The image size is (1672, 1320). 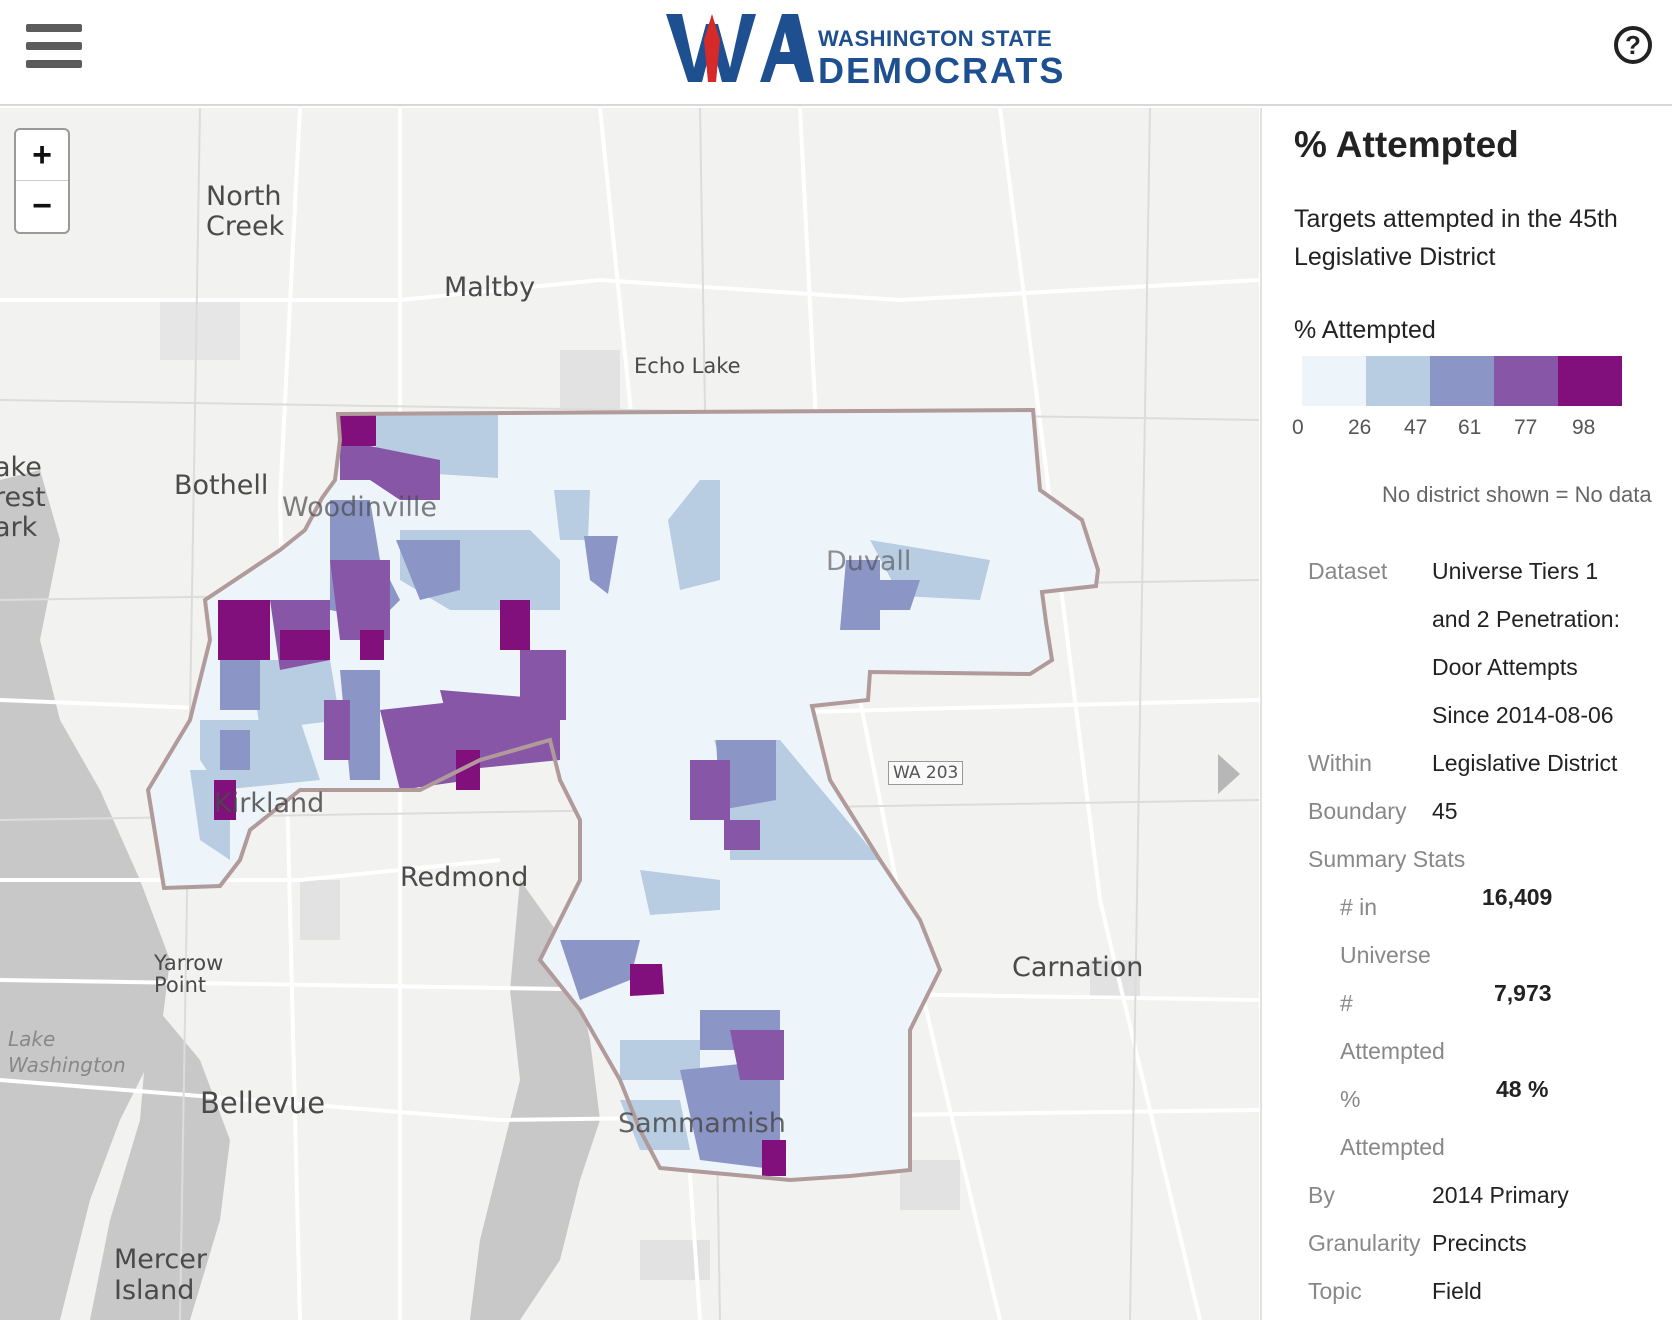 What do you see at coordinates (1350, 1099) in the screenshot?
I see `stat-pct-attempted-label-1: %` at bounding box center [1350, 1099].